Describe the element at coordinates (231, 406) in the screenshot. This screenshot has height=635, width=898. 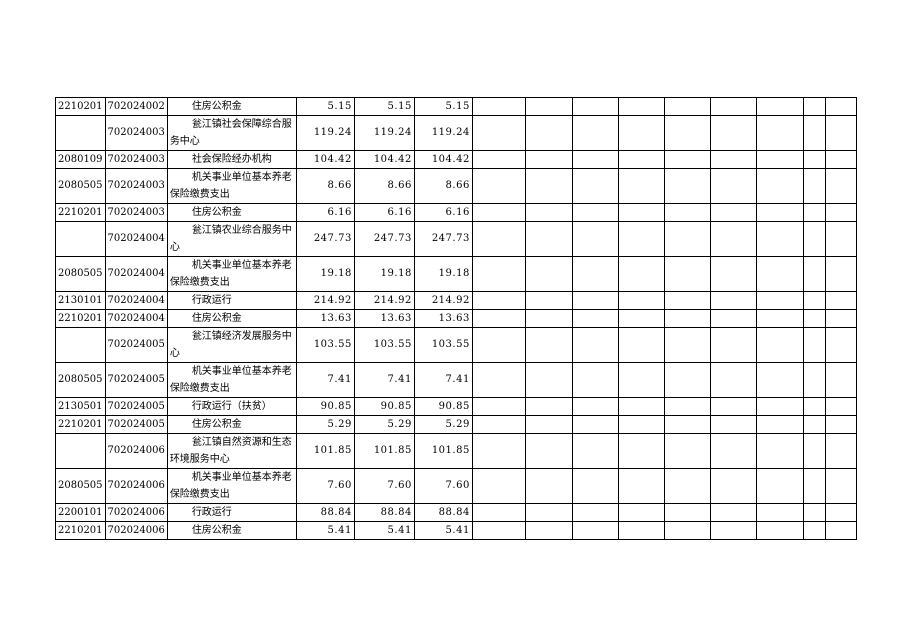
I see `table-cell: 行政运行（扶贫）` at that location.